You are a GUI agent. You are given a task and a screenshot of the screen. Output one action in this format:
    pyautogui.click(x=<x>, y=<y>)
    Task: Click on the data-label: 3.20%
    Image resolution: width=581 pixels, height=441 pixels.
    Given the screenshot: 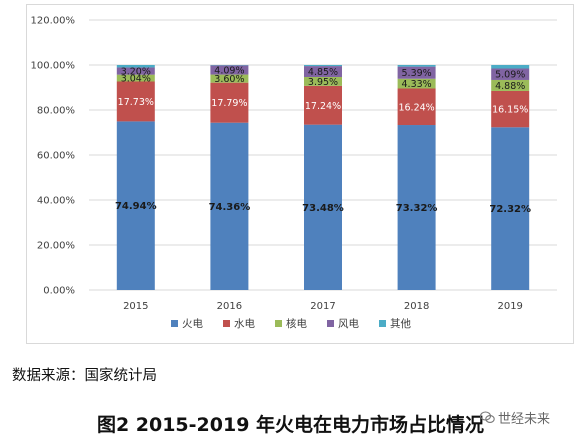 What is the action you would take?
    pyautogui.click(x=136, y=72)
    